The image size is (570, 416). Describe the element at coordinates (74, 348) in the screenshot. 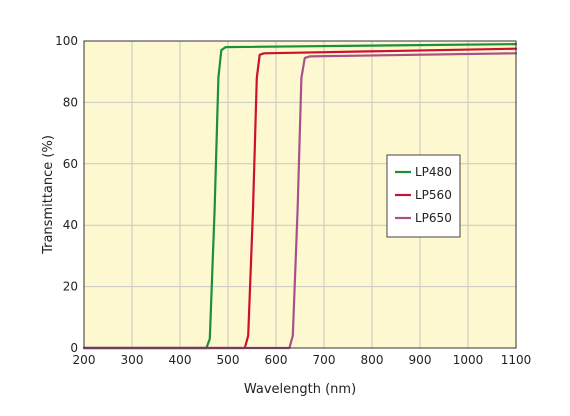

I see `y-tick-label: 0` at that location.